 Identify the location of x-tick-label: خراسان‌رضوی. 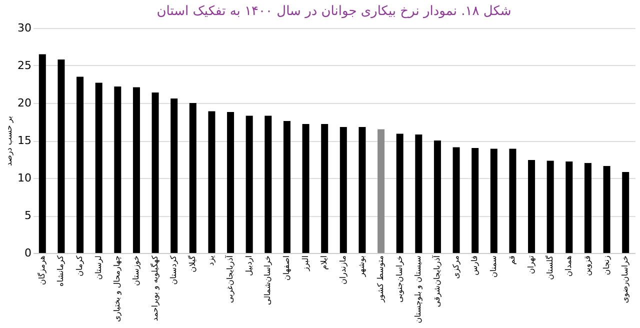
(625, 279).